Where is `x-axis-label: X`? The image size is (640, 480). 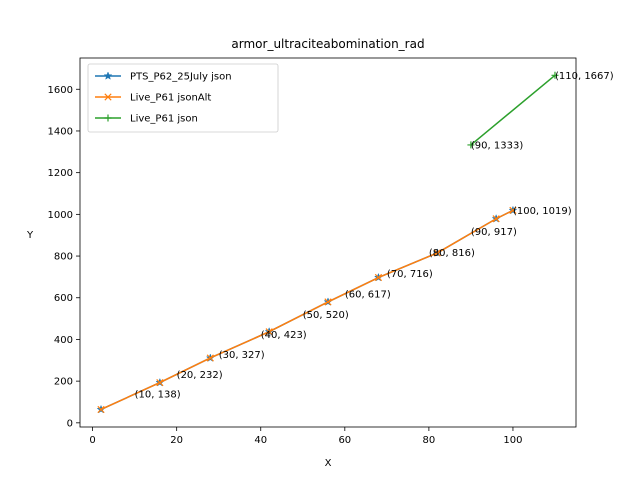
x-axis-label: X is located at coordinates (328, 463).